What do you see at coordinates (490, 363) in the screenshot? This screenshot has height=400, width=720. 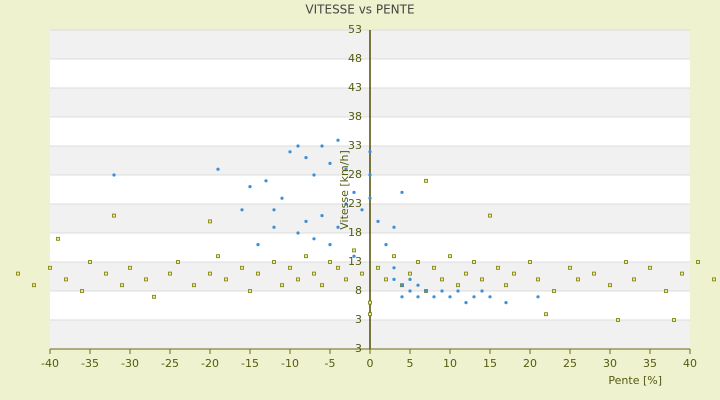 I see `x-tick-label: 15` at bounding box center [490, 363].